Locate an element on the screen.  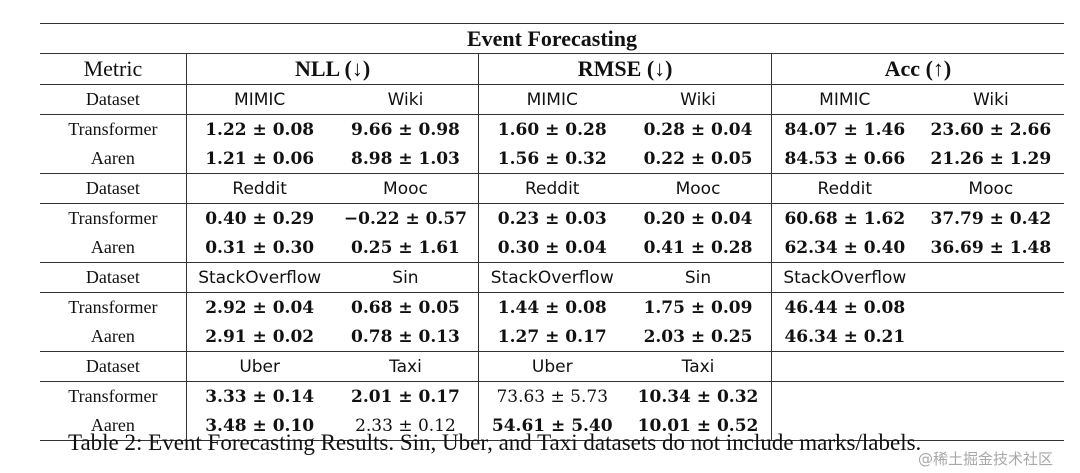
value-cell: 2.91 ± 0.02 is located at coordinates (259, 337).